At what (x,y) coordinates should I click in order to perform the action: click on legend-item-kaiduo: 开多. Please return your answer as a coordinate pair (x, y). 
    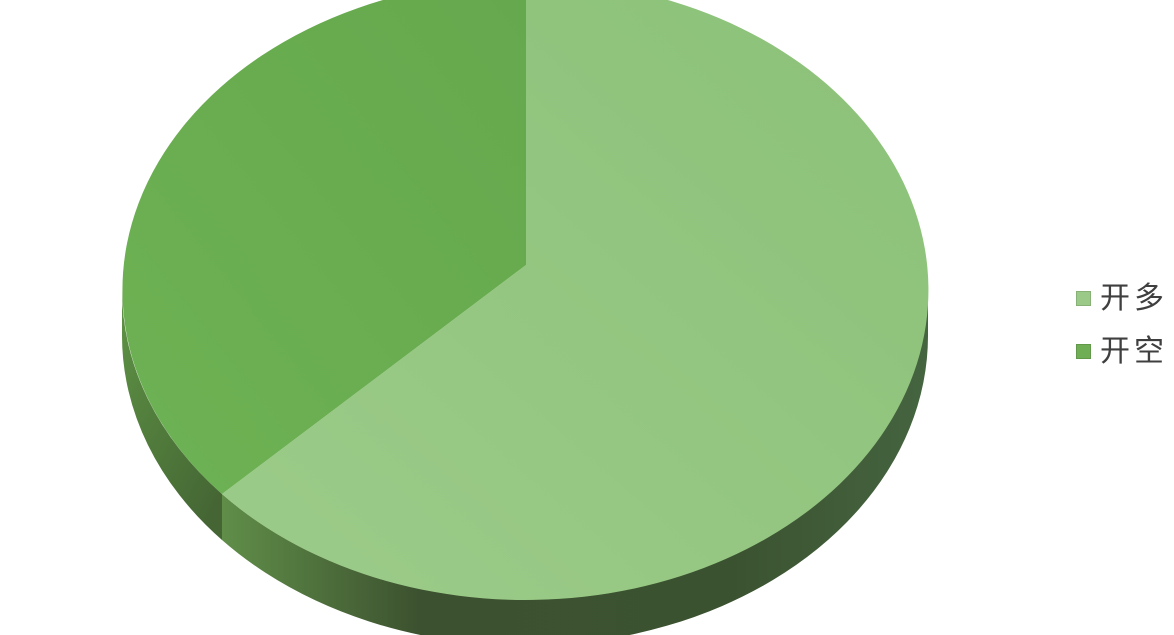
    Looking at the image, I should click on (1122, 298).